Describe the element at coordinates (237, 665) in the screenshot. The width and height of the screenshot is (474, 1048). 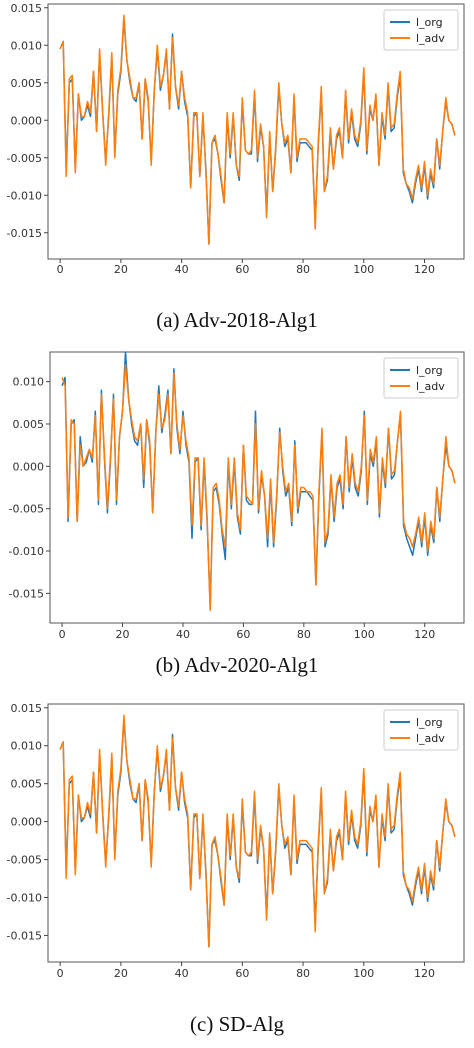
I see `caption-b: (b) Adv-2020-Alg1` at that location.